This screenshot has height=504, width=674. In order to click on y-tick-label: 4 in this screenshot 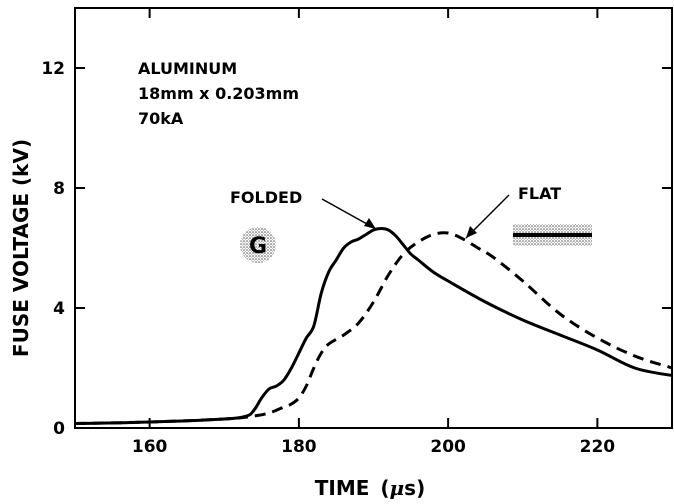, I will do `click(59, 309)`.